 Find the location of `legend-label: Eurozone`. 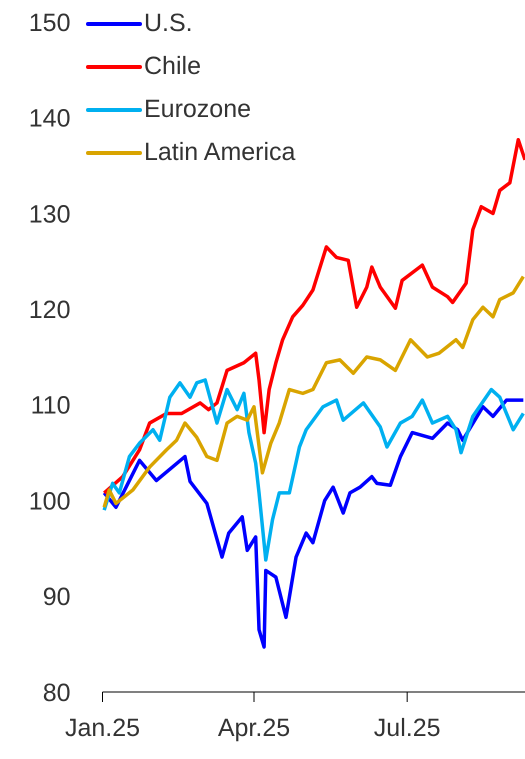

legend-label: Eurozone is located at coordinates (198, 109).